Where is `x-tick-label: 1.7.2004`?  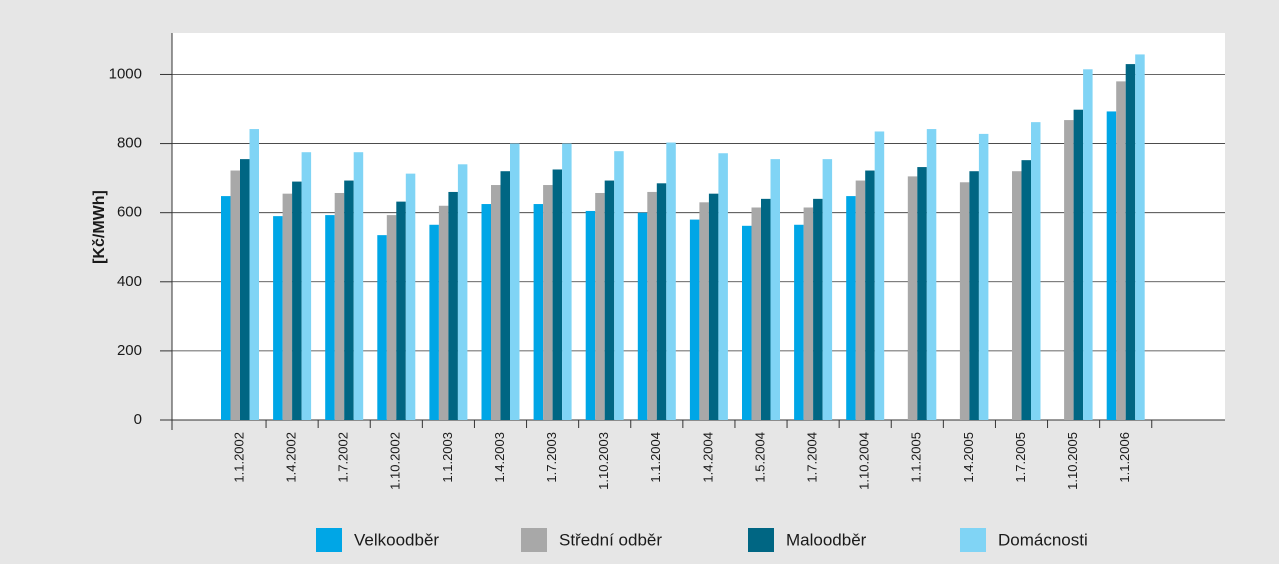 x-tick-label: 1.7.2004 is located at coordinates (812, 457).